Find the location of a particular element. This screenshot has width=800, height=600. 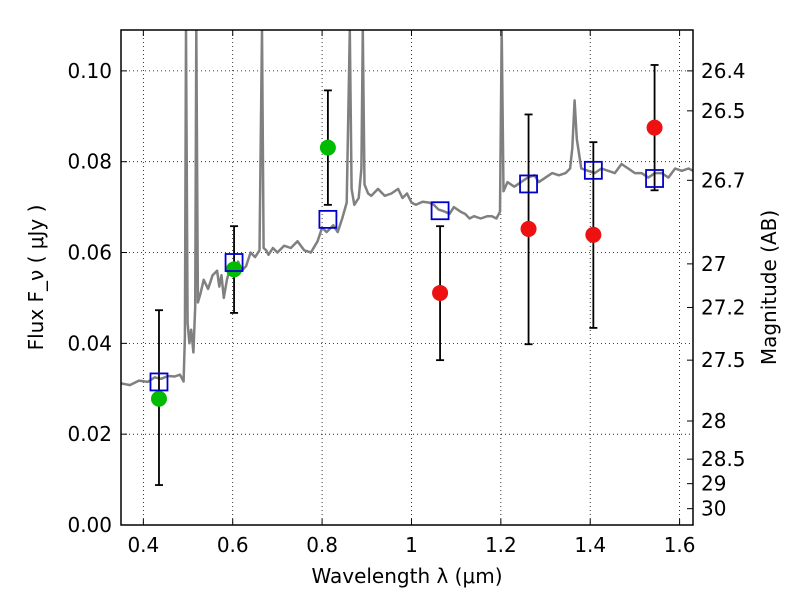

x-tick-label: 1.6 is located at coordinates (680, 545).